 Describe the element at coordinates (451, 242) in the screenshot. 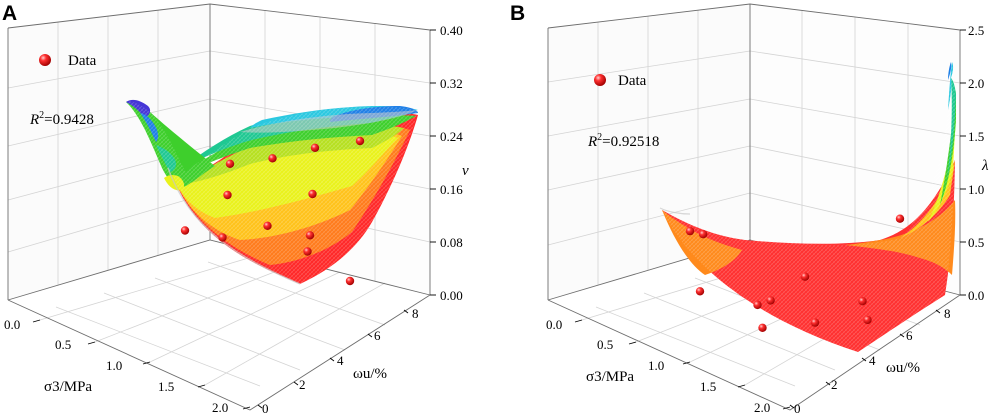

I see `z-tick-a: 0.08` at that location.